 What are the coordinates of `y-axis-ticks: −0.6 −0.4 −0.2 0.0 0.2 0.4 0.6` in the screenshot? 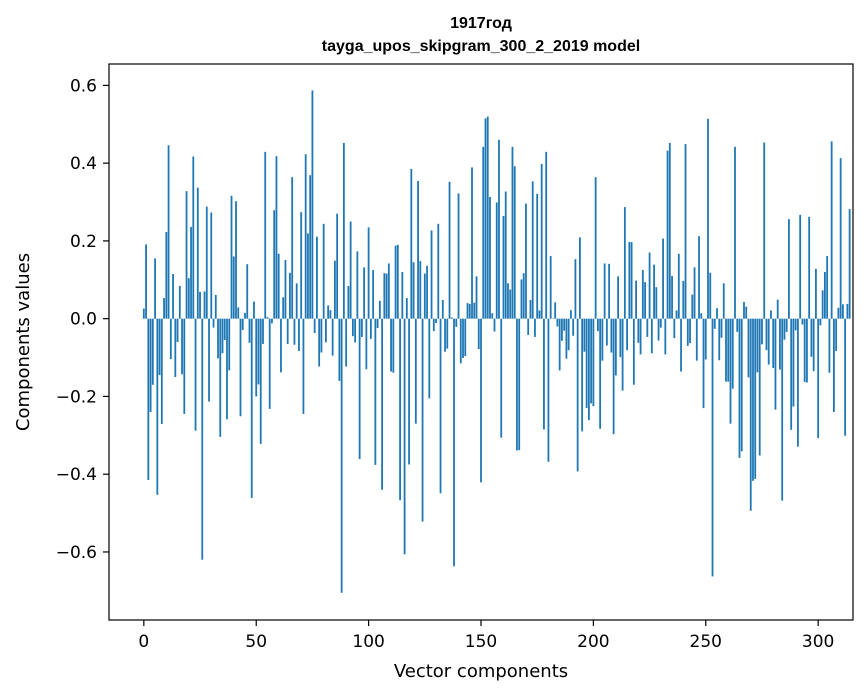 It's located at (82, 319).